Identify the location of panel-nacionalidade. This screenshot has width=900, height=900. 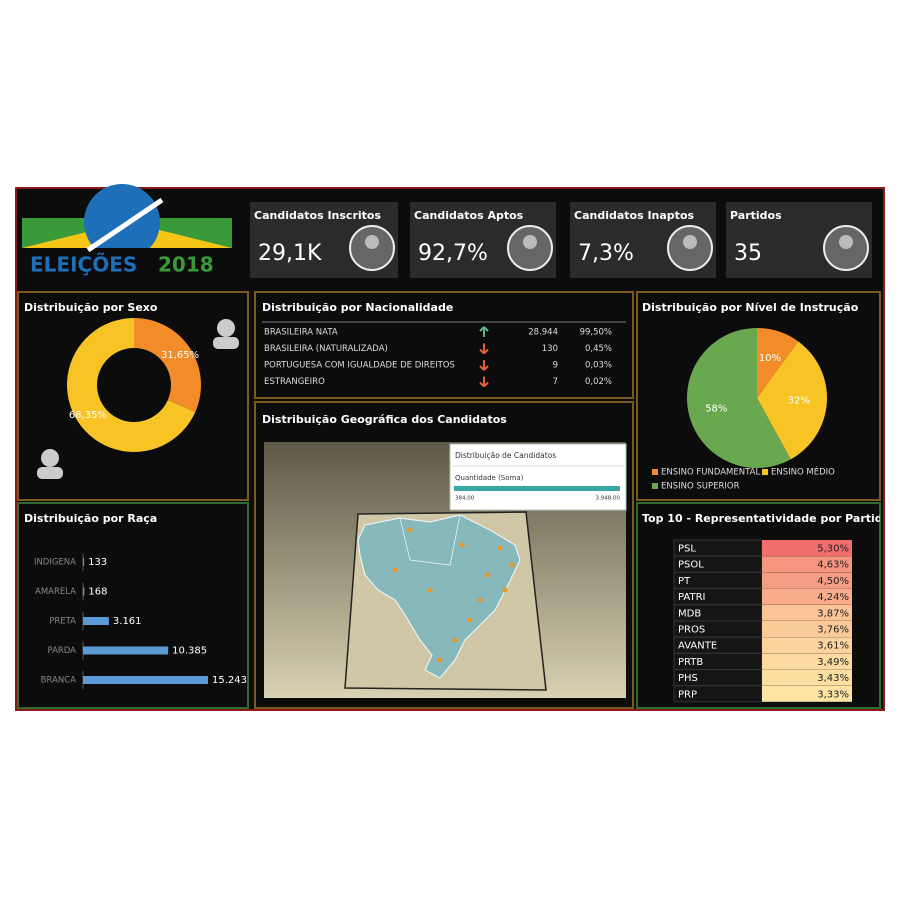
(444, 345).